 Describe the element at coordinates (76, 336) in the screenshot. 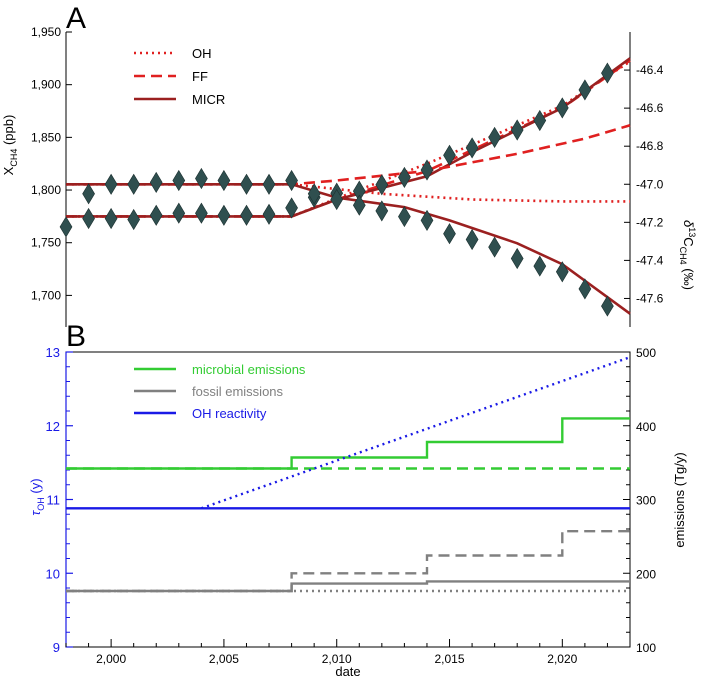

I see `panel-b-label: B` at that location.